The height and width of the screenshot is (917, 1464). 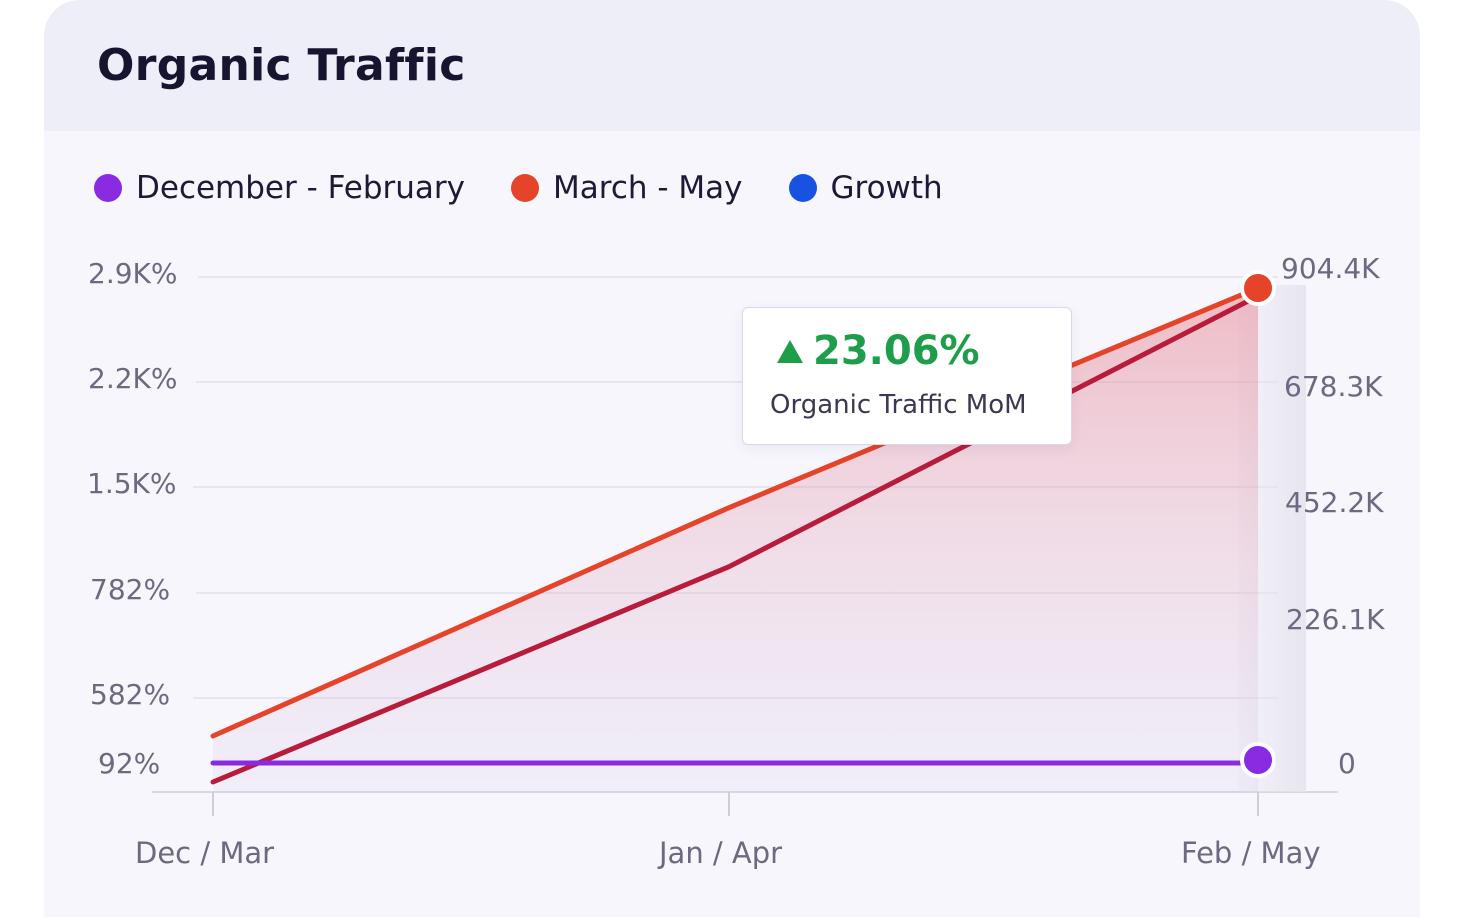 What do you see at coordinates (719, 853) in the screenshot?
I see `x-tick-label: Jan / Apr` at bounding box center [719, 853].